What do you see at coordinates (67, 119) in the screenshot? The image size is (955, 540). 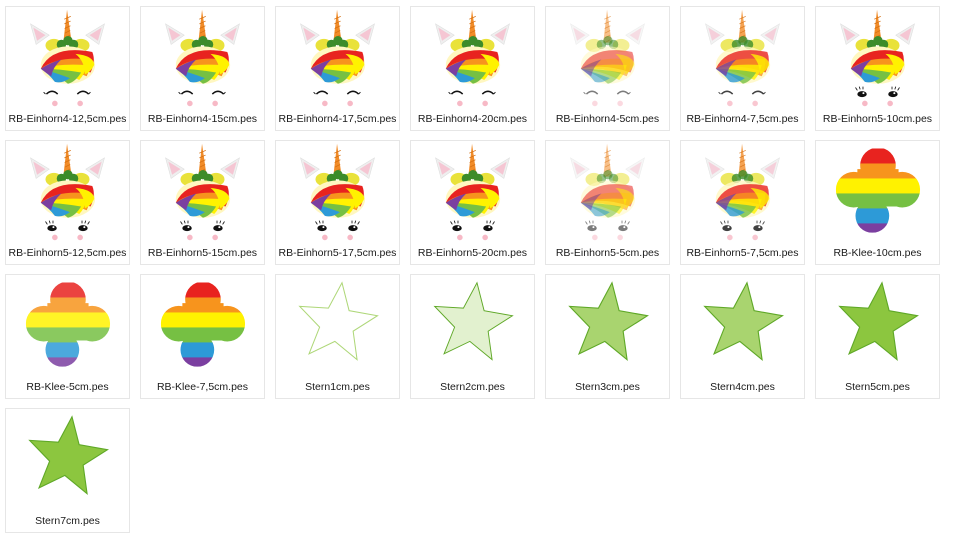 I see `file-name-label: RB-Einhorn4-12,5cm.pes` at bounding box center [67, 119].